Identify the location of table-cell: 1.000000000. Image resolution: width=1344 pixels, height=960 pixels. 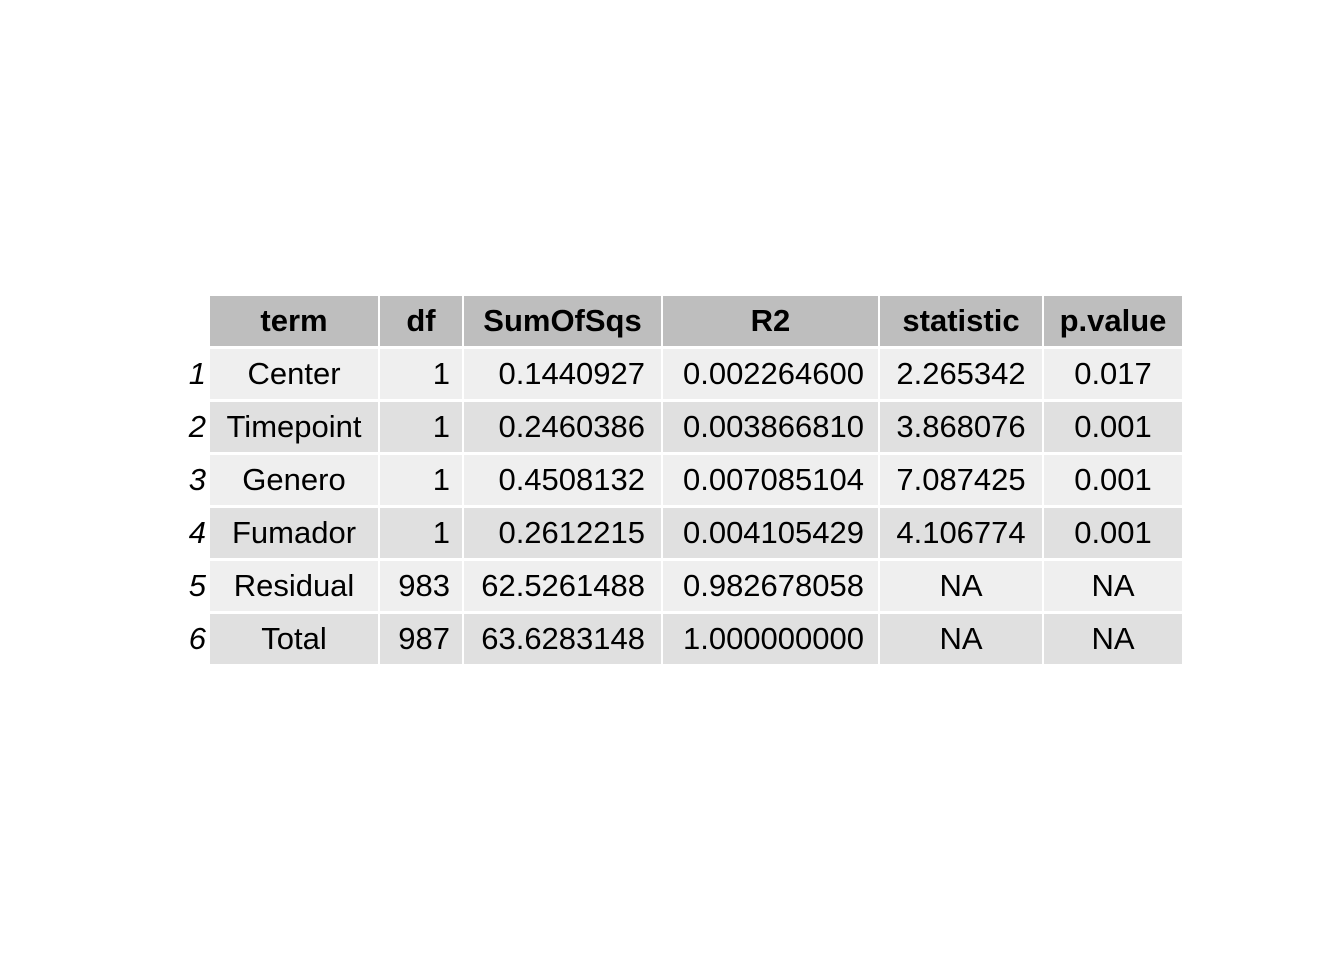
(770, 639).